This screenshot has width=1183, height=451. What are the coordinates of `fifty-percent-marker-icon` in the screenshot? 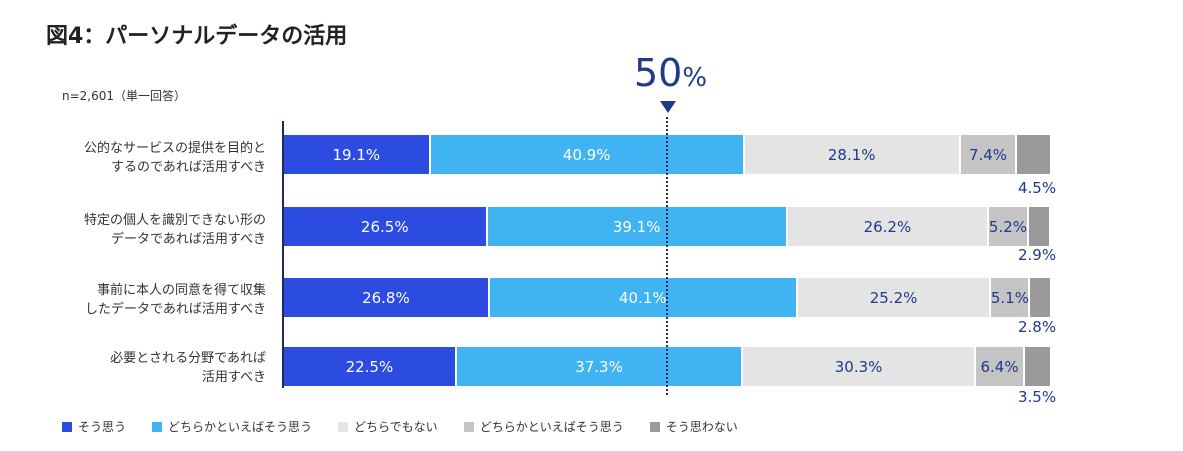 It's located at (668, 107).